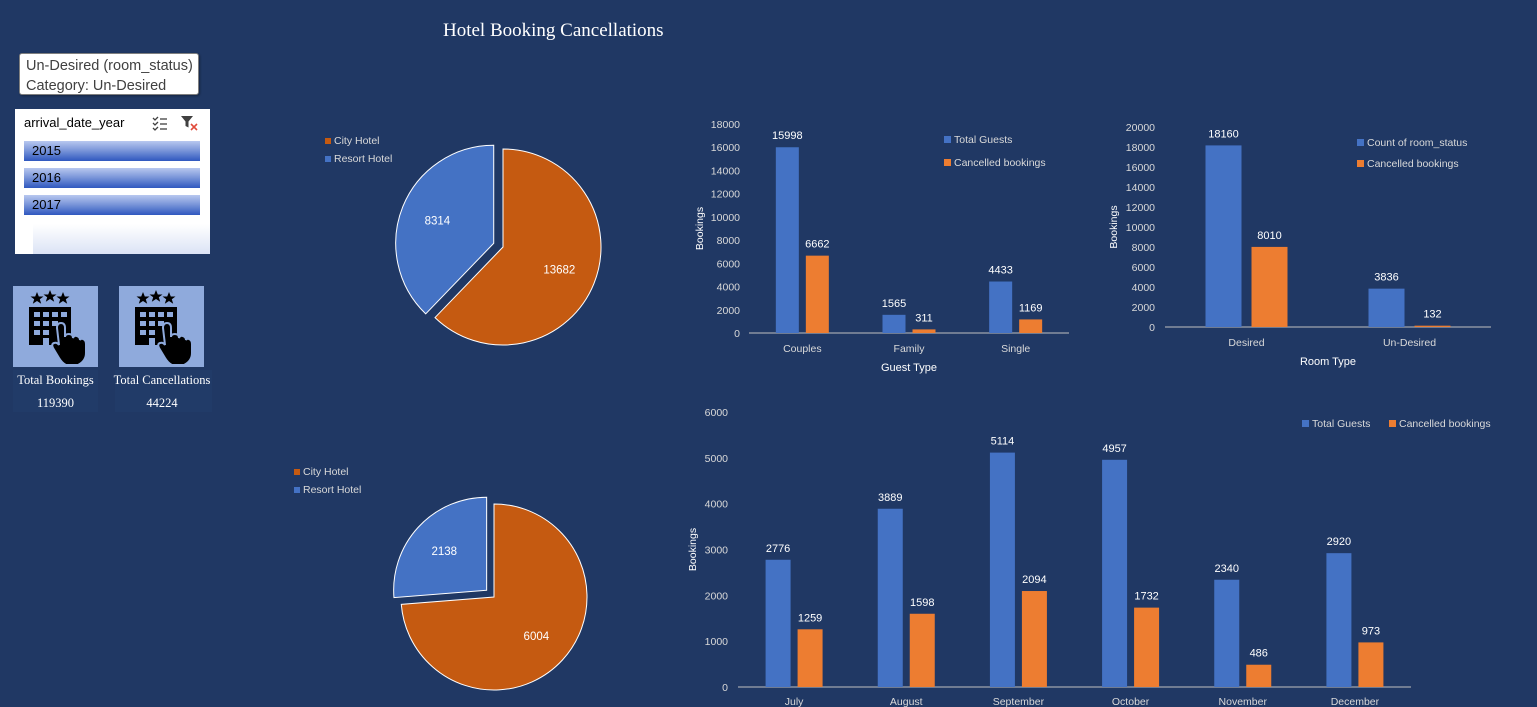  Describe the element at coordinates (109, 66) in the screenshot. I see `tooltip-line-1: Un-Desired (room_status)` at that location.